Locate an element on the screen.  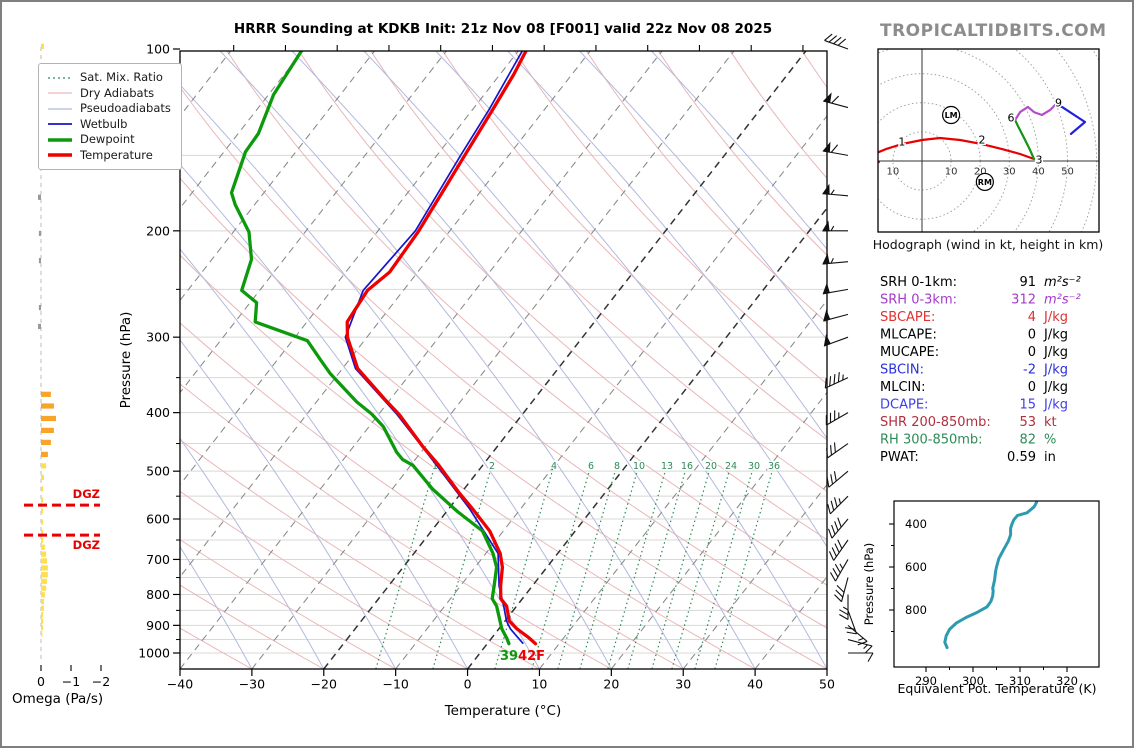
pseudoadiabat-line is located at coordinates (666, 245).